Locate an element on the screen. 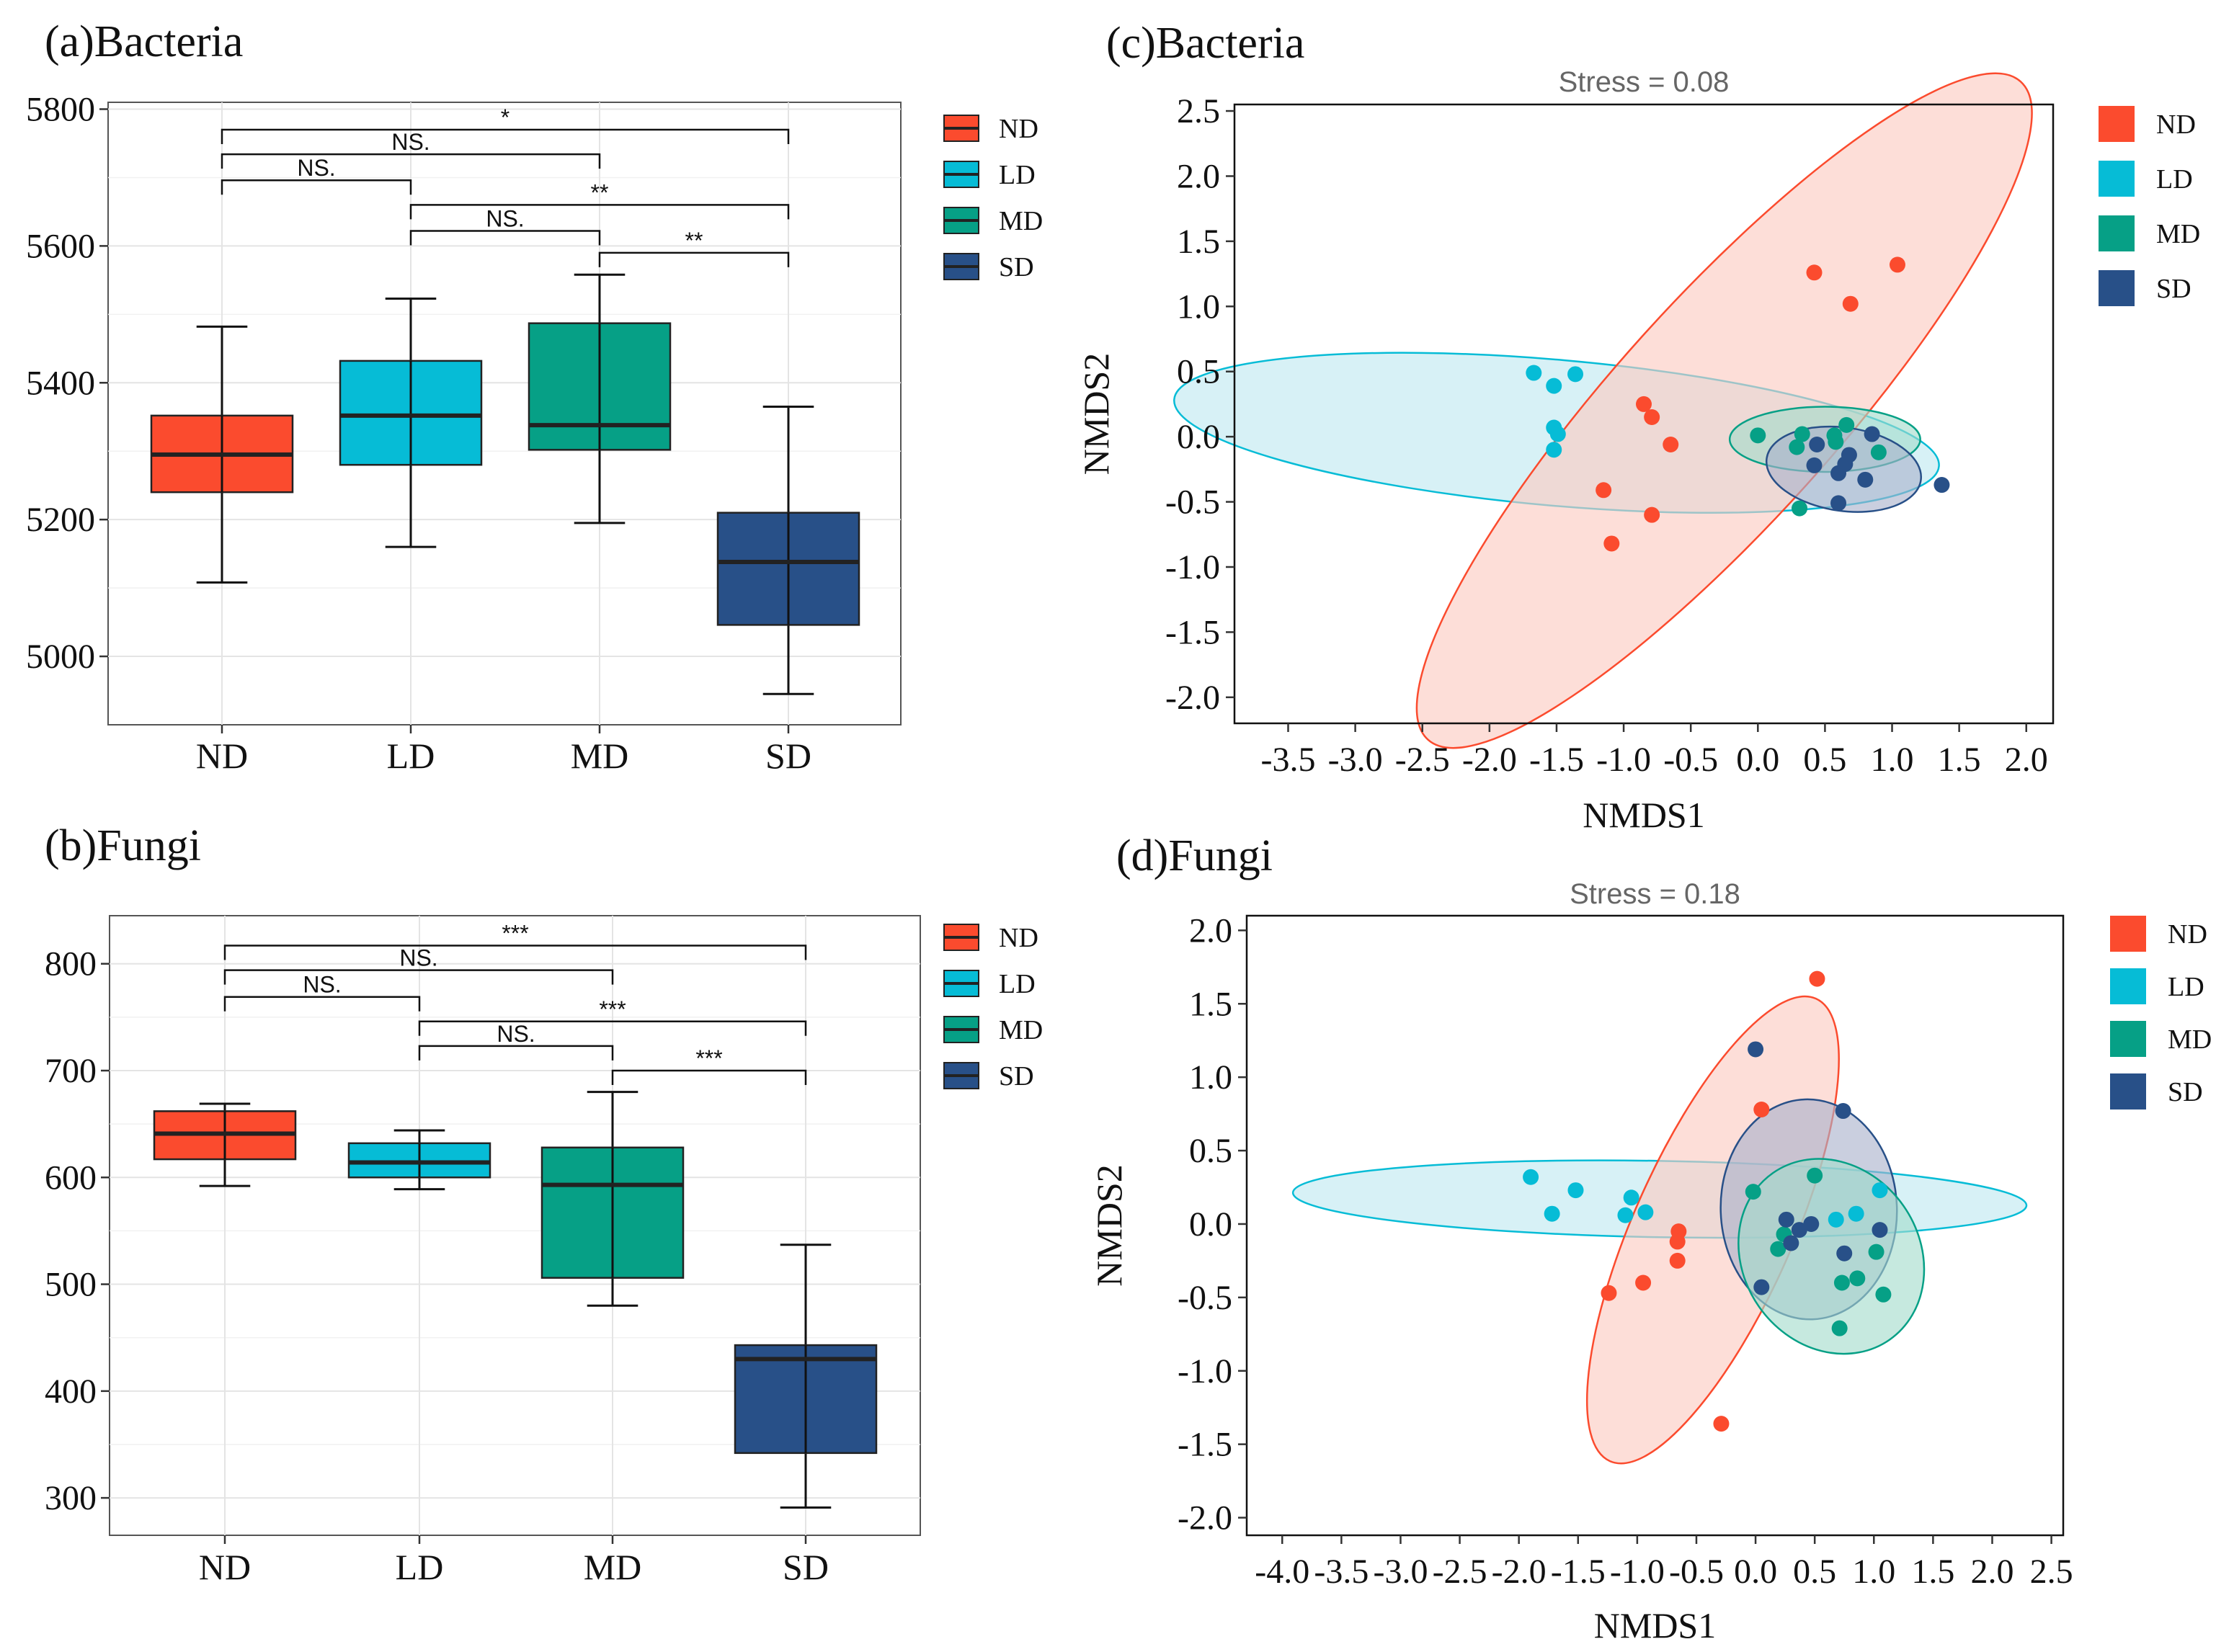  significance-label: ** is located at coordinates (694, 241).